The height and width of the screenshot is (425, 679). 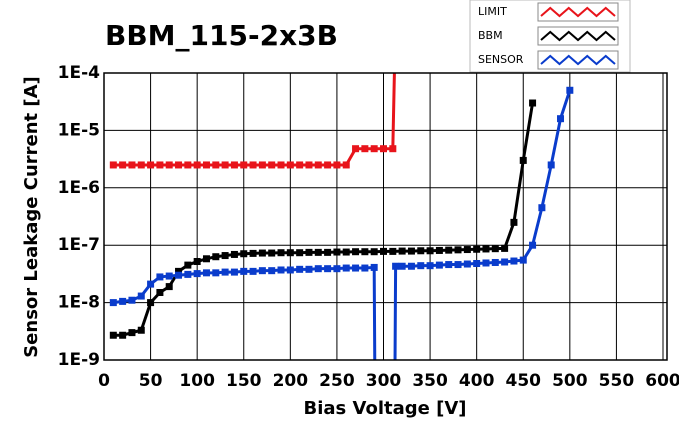 What do you see at coordinates (197, 381) in the screenshot?
I see `x-tick-label: 100` at bounding box center [197, 381].